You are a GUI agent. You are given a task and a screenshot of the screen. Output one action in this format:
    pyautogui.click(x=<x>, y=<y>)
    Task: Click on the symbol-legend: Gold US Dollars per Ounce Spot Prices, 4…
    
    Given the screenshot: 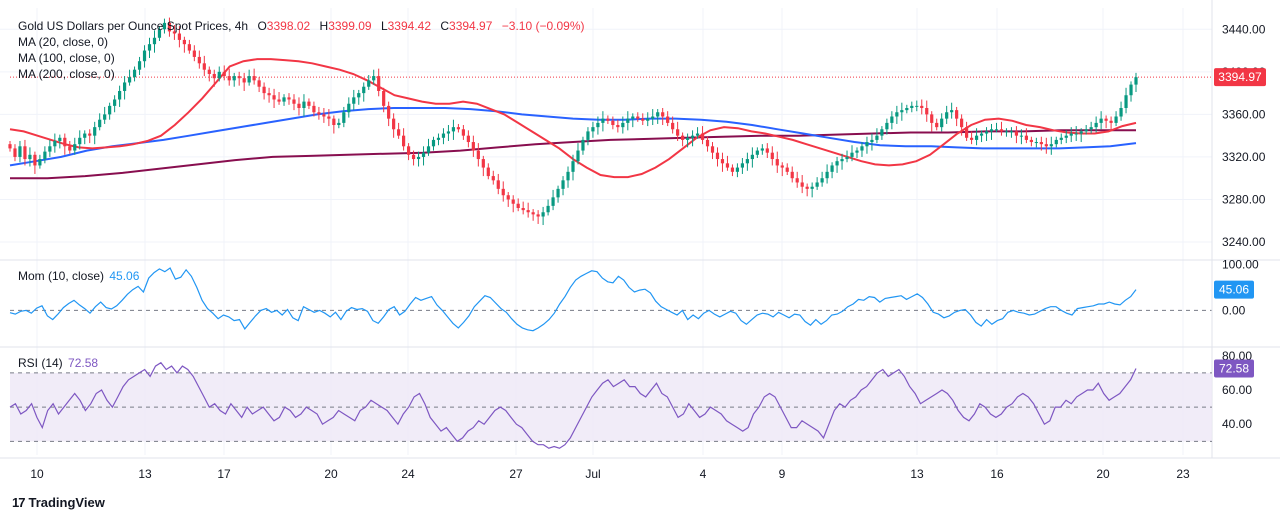 What is the action you would take?
    pyautogui.click(x=301, y=26)
    